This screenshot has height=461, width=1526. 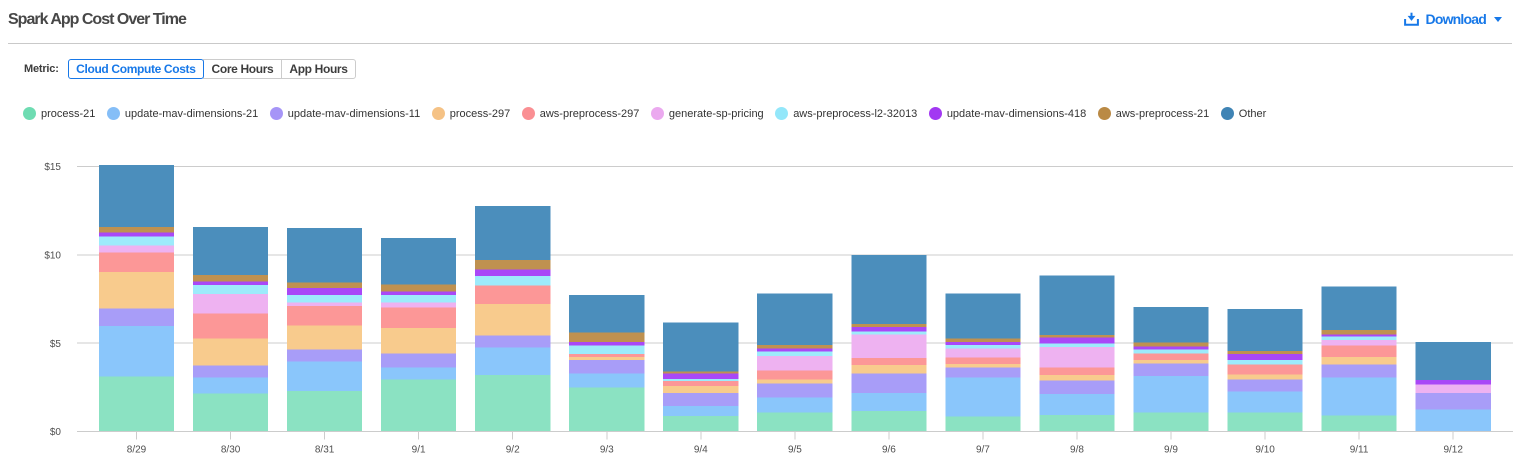 What do you see at coordinates (1171, 450) in the screenshot?
I see `svg-text: 9/9` at bounding box center [1171, 450].